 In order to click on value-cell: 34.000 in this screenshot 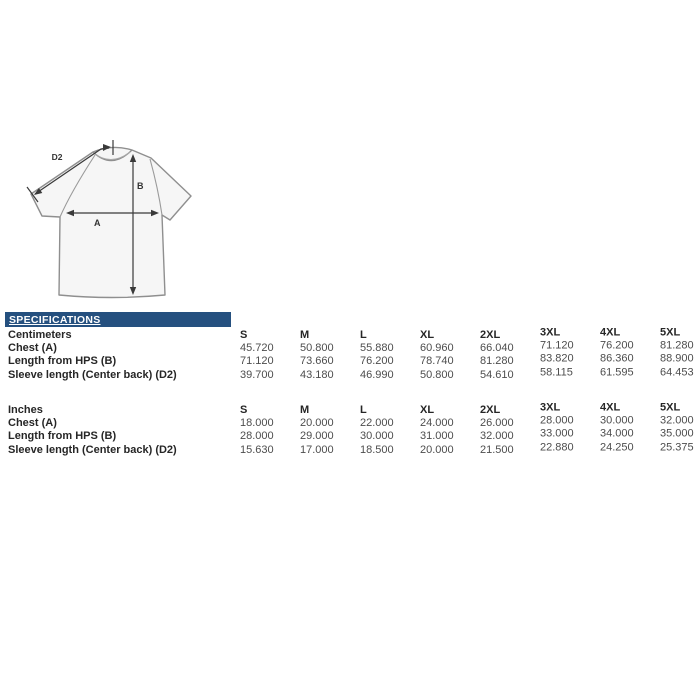, I will do `click(617, 433)`.